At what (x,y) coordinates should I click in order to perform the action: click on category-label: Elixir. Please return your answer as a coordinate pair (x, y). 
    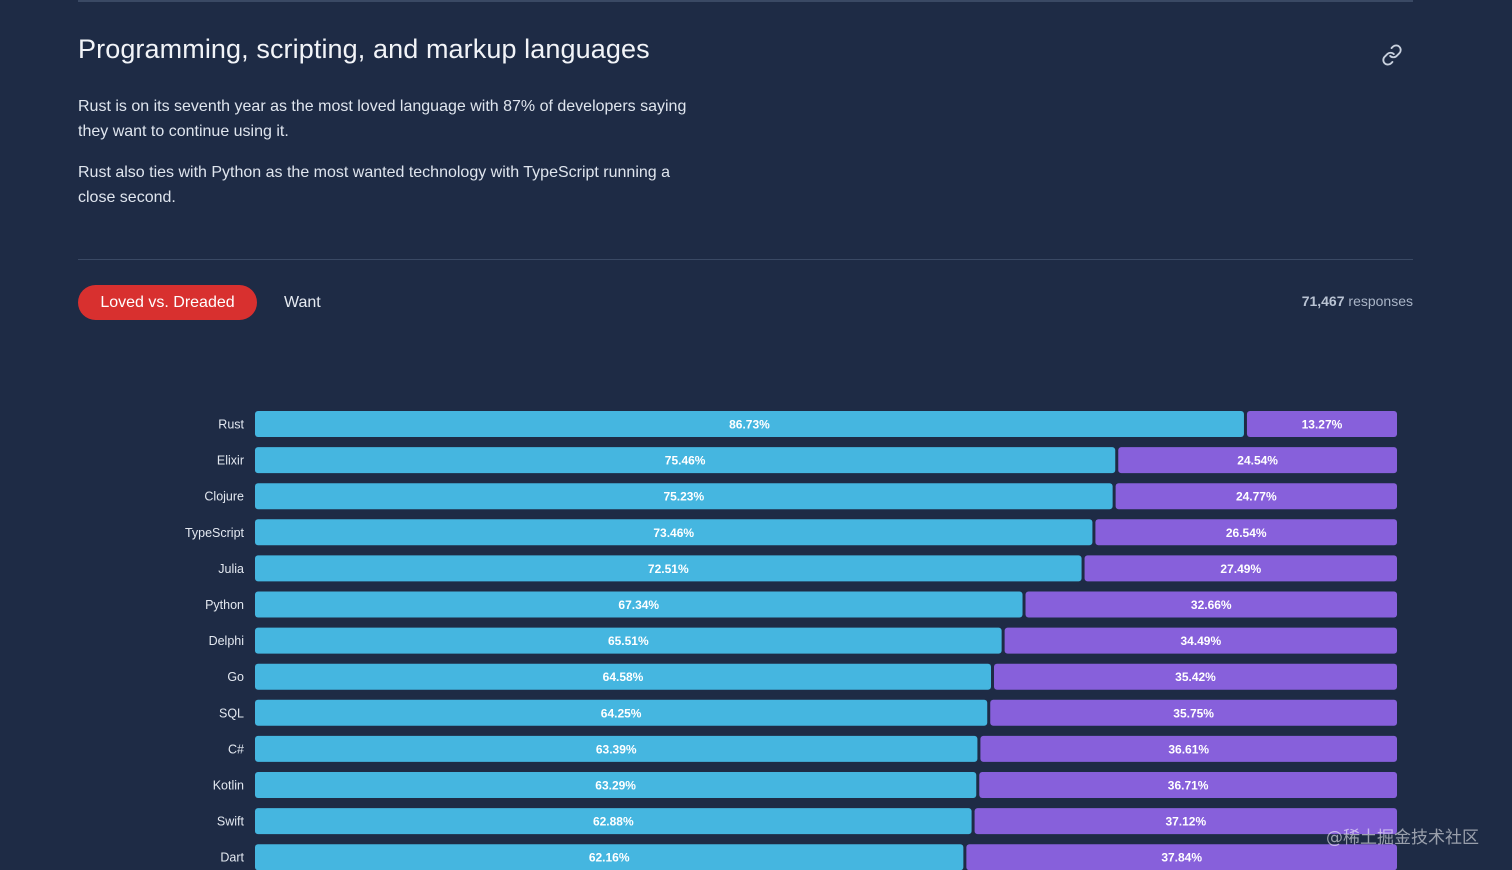
    Looking at the image, I should click on (230, 461).